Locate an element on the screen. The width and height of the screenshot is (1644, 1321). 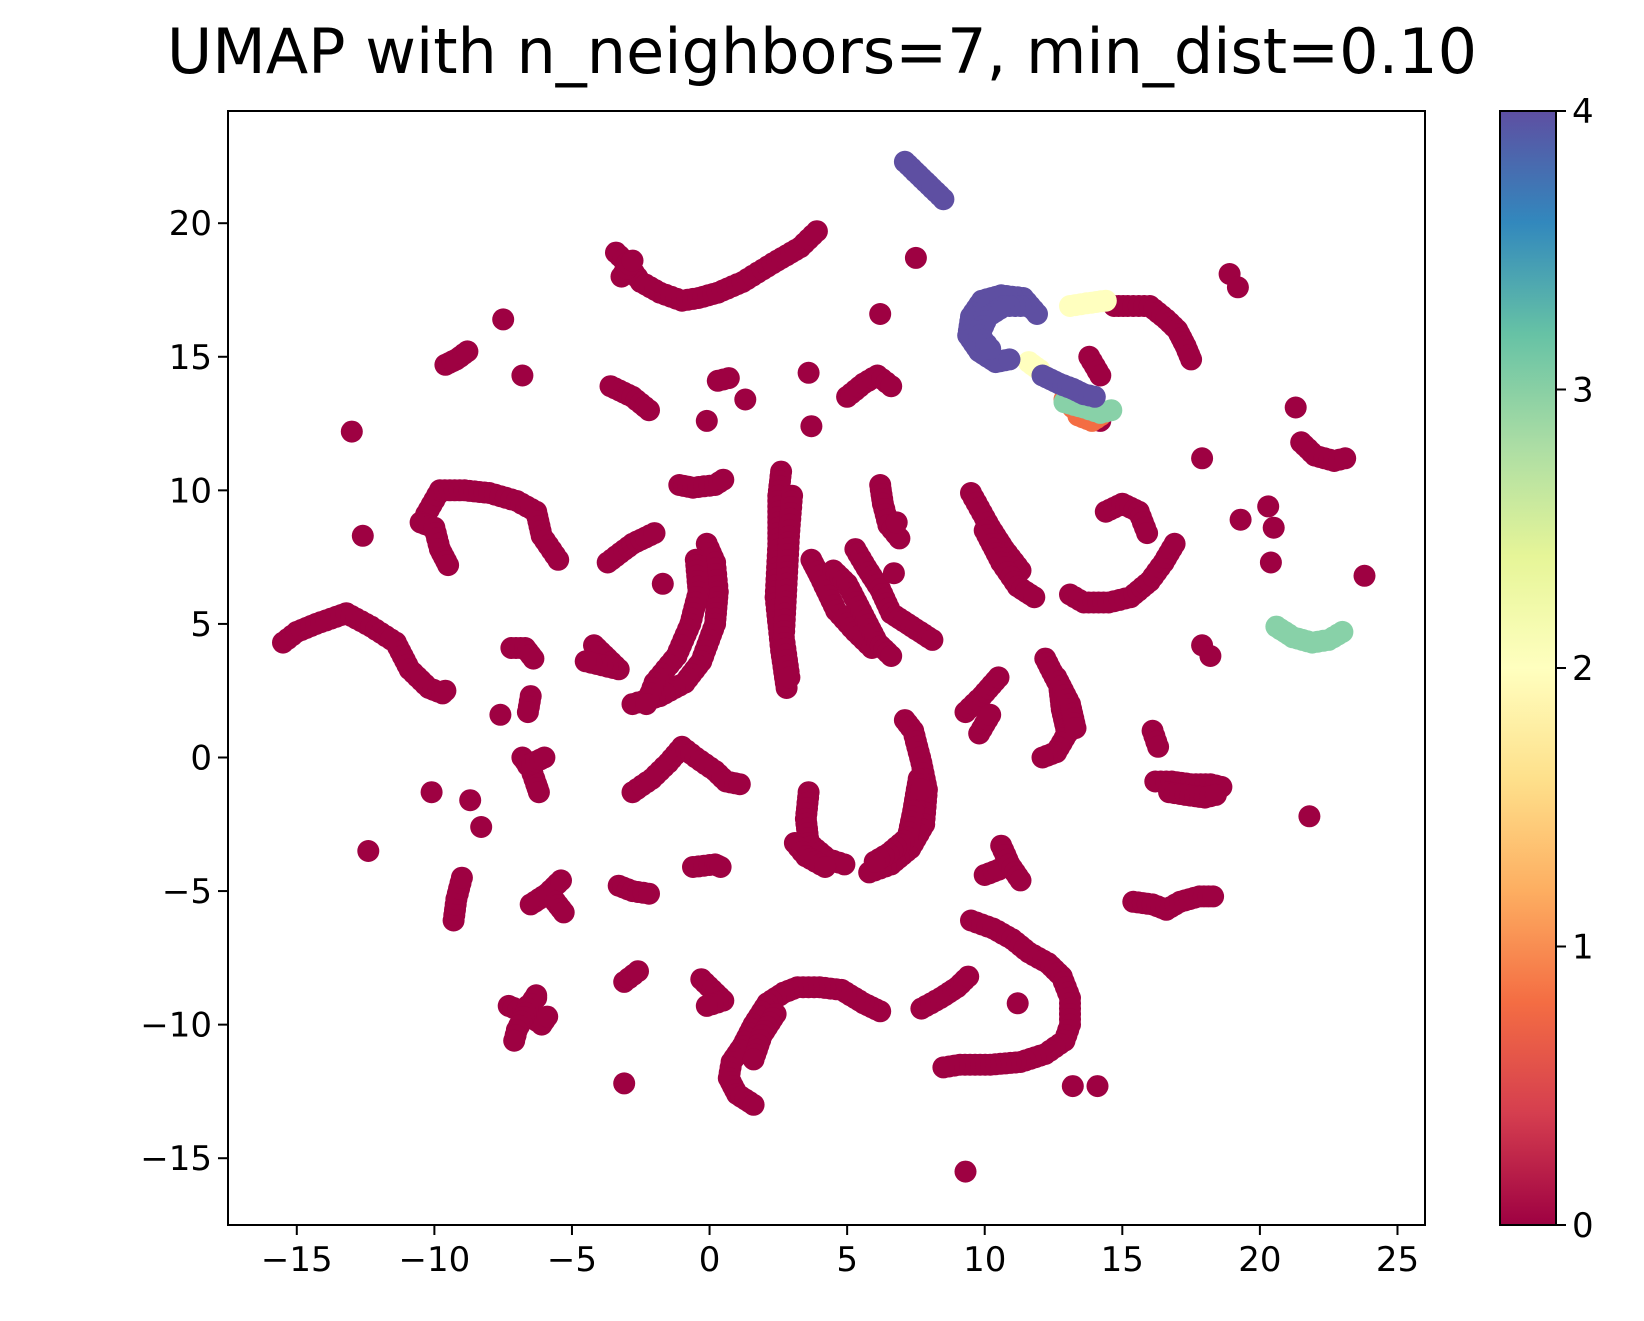
x-tick-label: −10 is located at coordinates (434, 1260).